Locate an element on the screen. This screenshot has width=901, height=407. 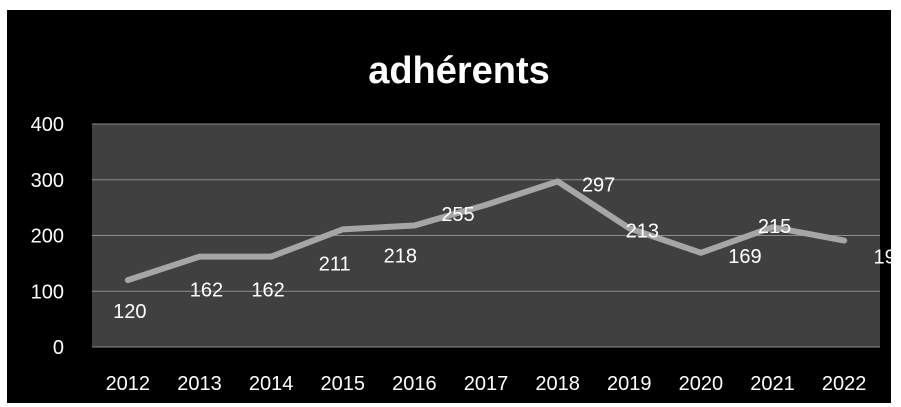
y-axis-ticks: 0 100 200 300 400 is located at coordinates (47, 236).